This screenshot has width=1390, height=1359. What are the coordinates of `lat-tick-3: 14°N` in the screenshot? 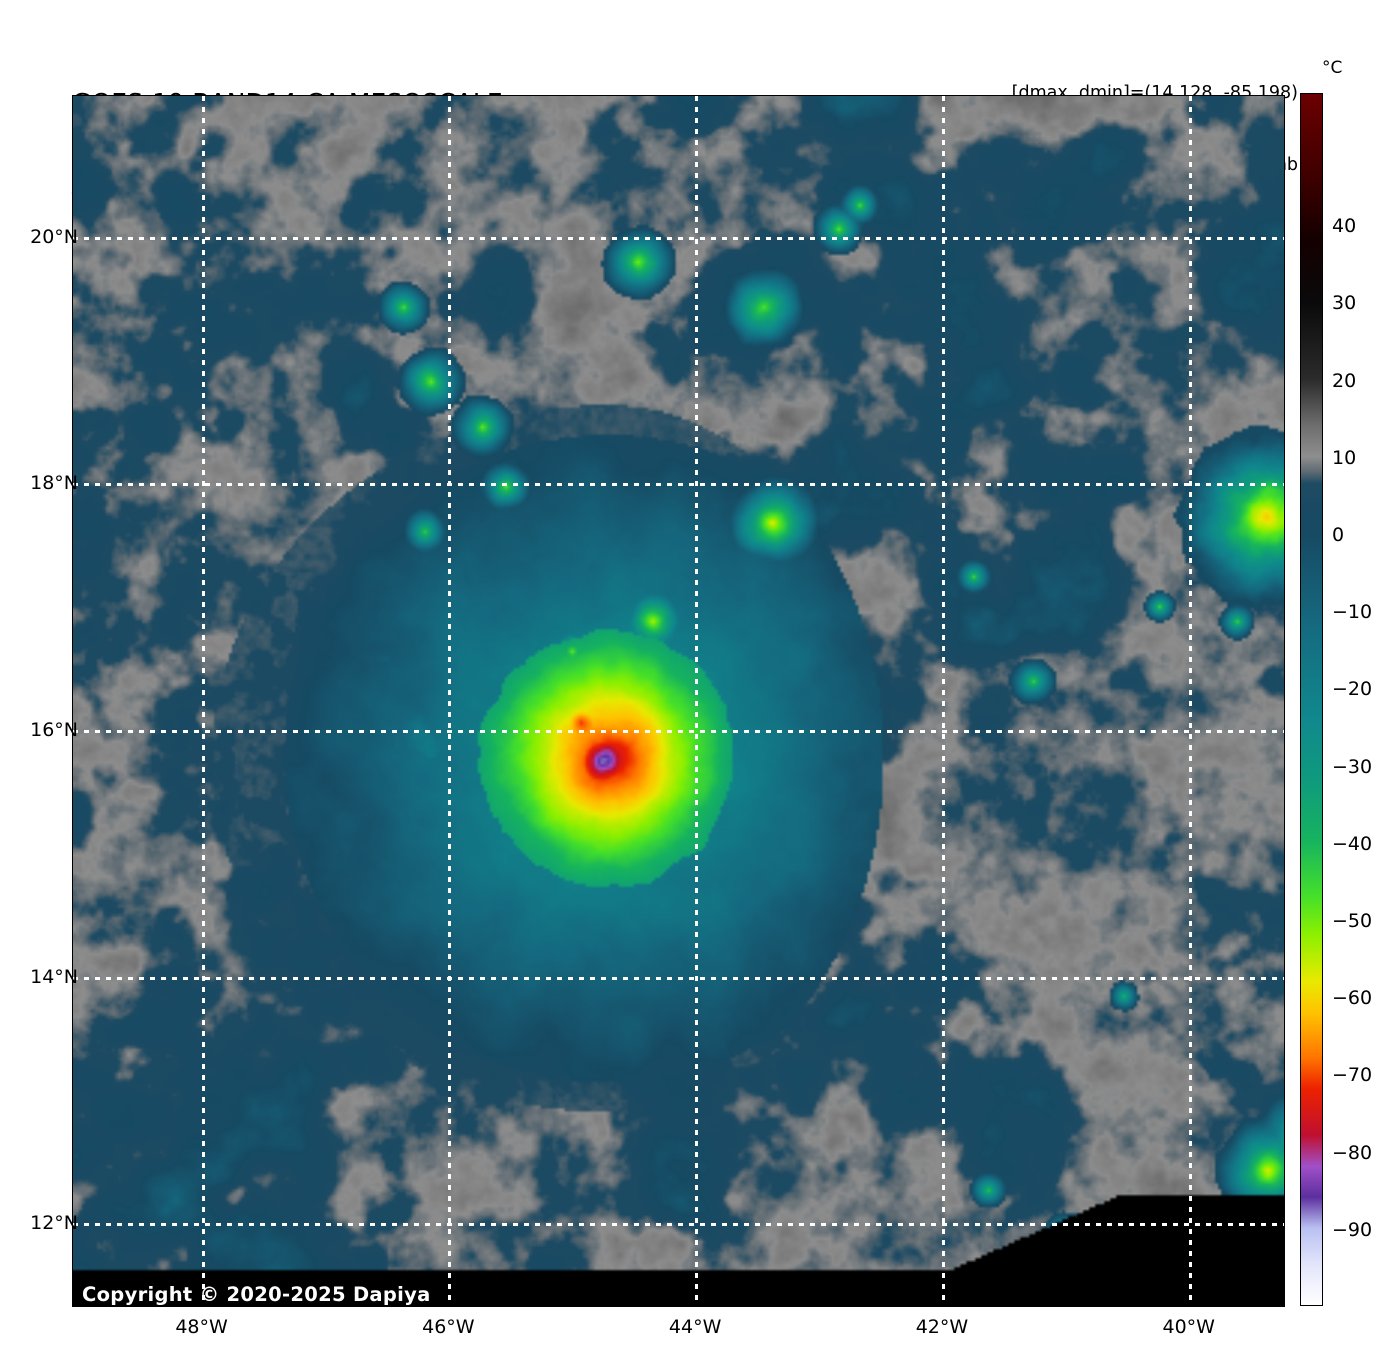 It's located at (54, 976).